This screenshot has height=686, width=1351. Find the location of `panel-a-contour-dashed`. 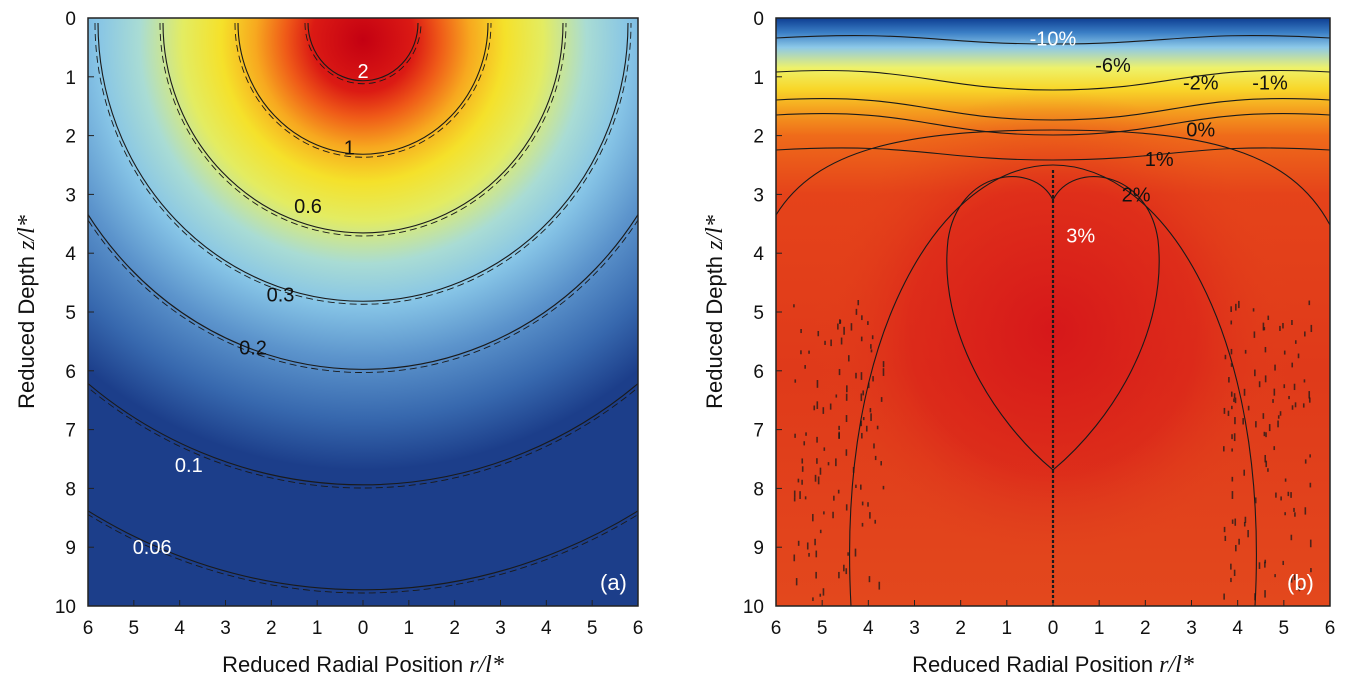

panel-a-contour-dashed is located at coordinates (363, 129).